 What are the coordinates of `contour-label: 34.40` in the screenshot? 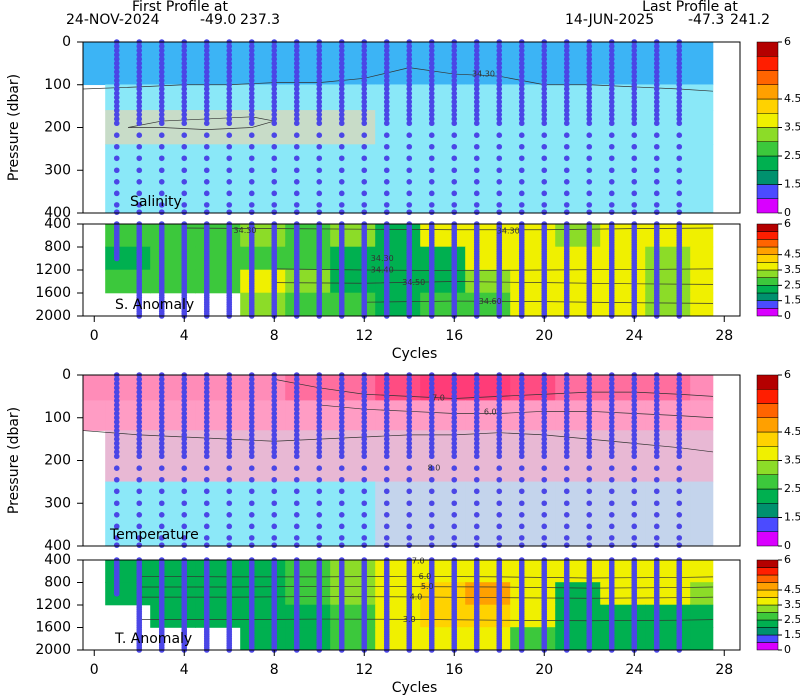 It's located at (382, 270).